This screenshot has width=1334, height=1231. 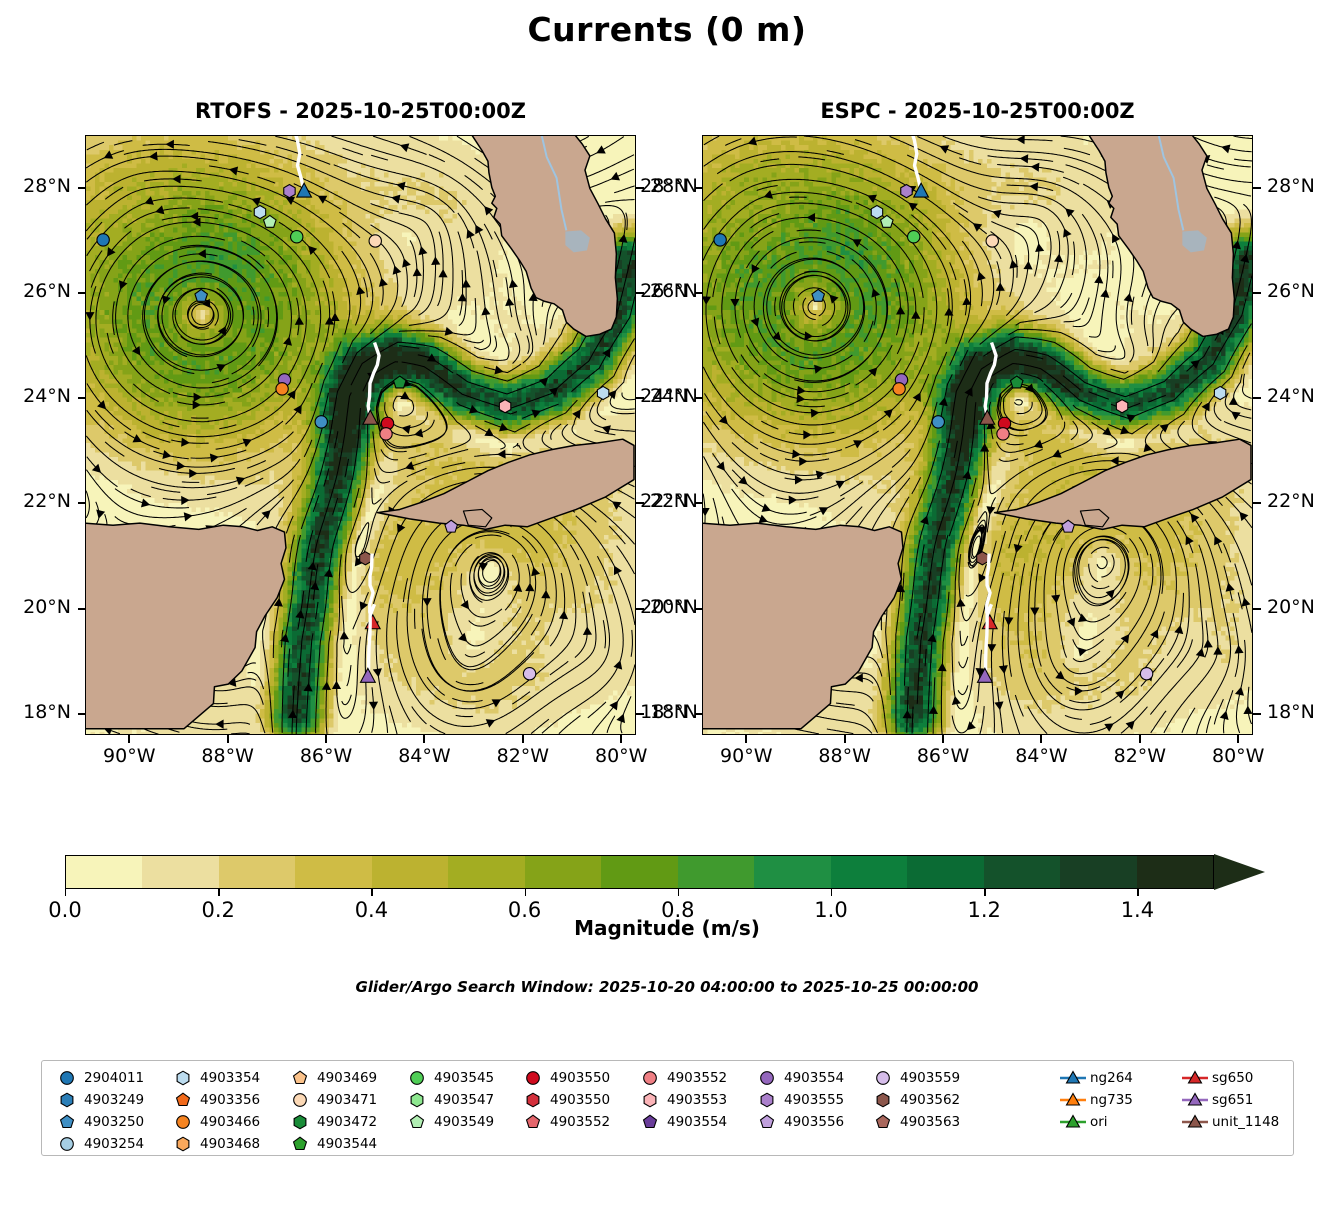 What do you see at coordinates (649, 607) in the screenshot?
I see `ytick-label-espc-1: 20°N` at bounding box center [649, 607].